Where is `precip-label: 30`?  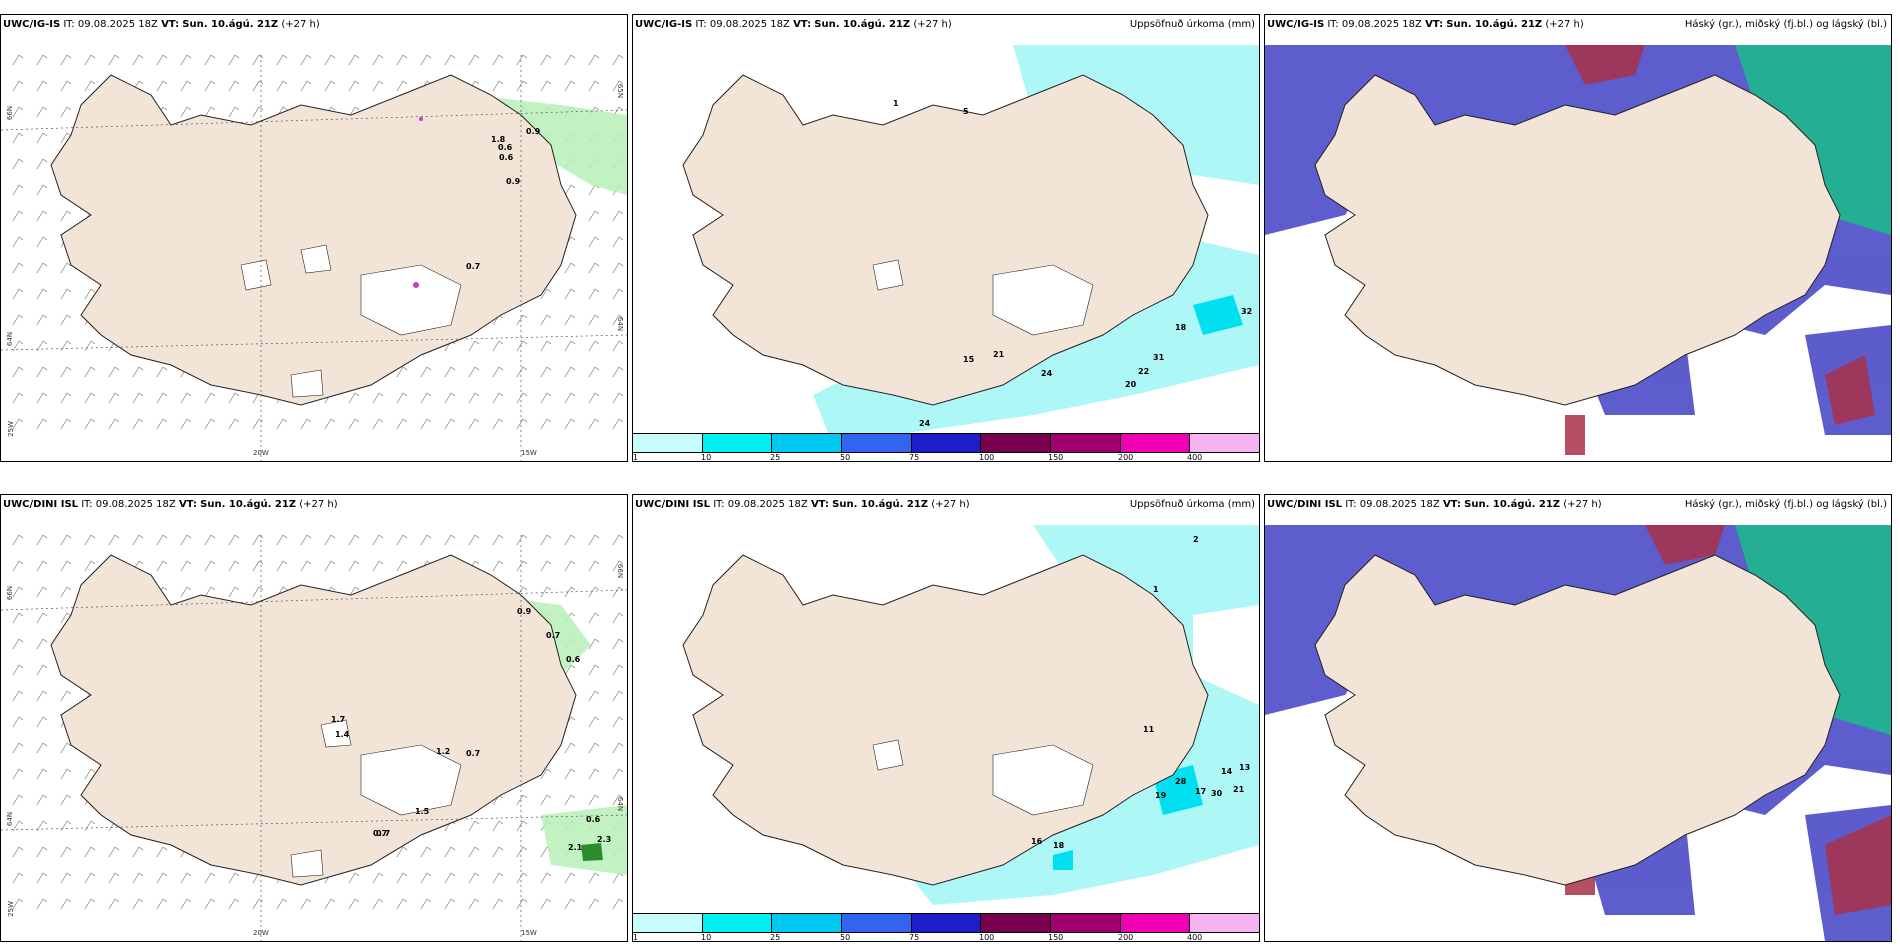
precip-label: 30 is located at coordinates (1217, 793).